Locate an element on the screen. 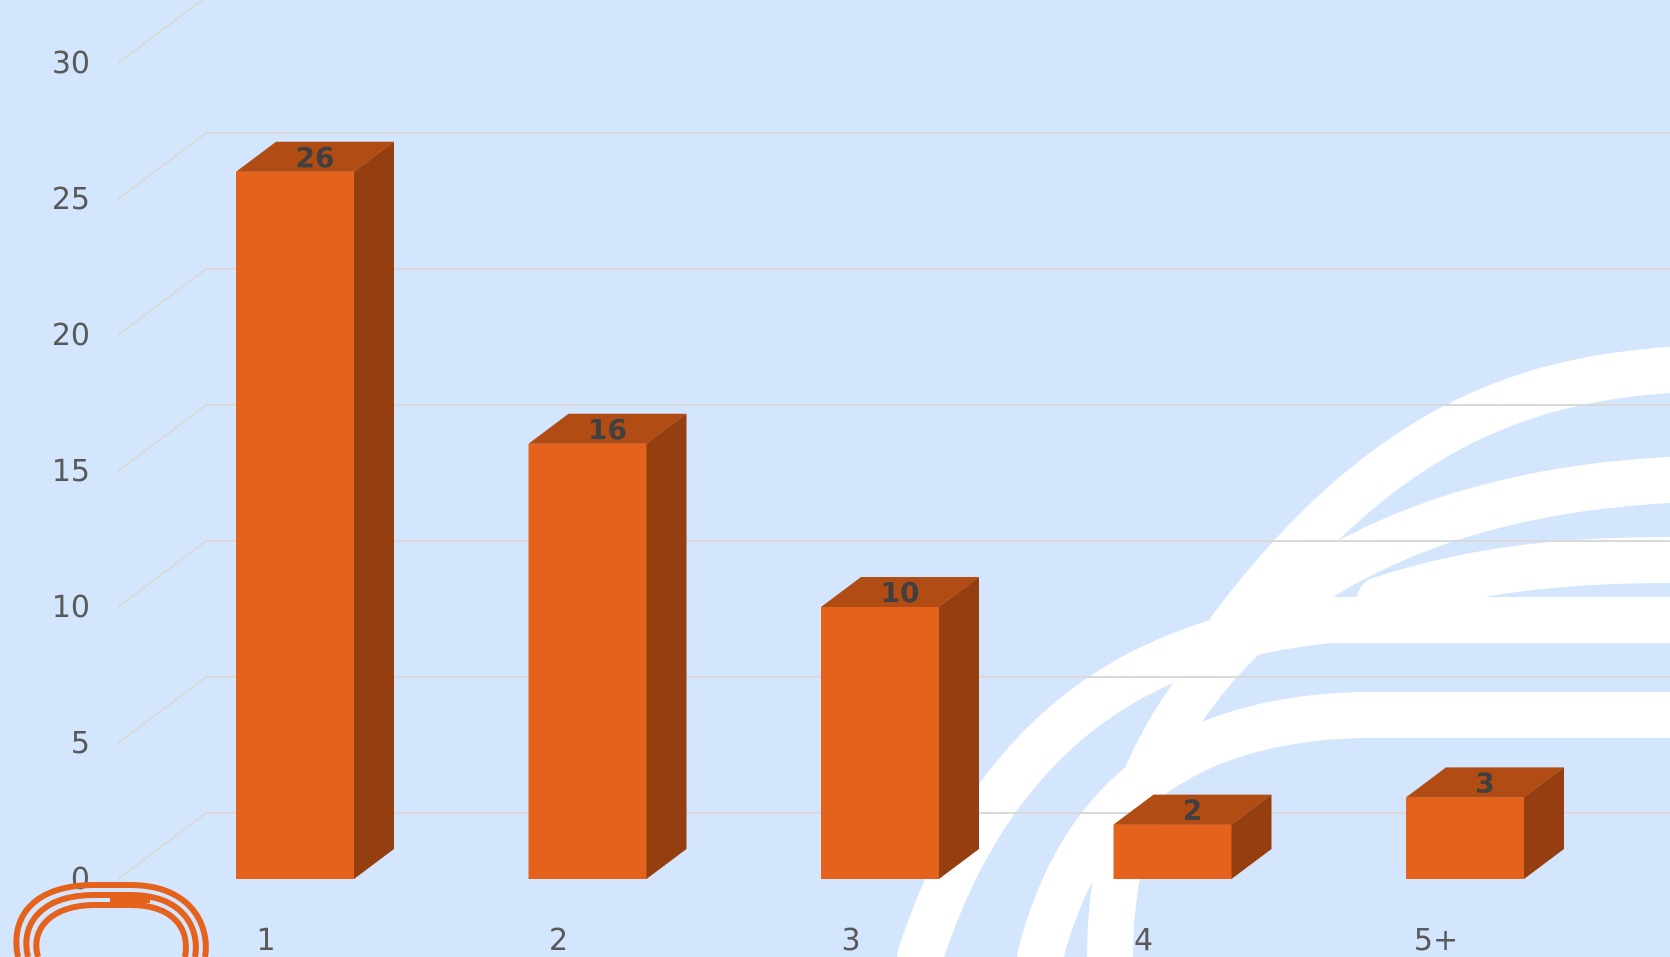 This screenshot has width=1670, height=957. y-axis-tick-labels: 0 5 10 15 20 25 30 is located at coordinates (71, 471).